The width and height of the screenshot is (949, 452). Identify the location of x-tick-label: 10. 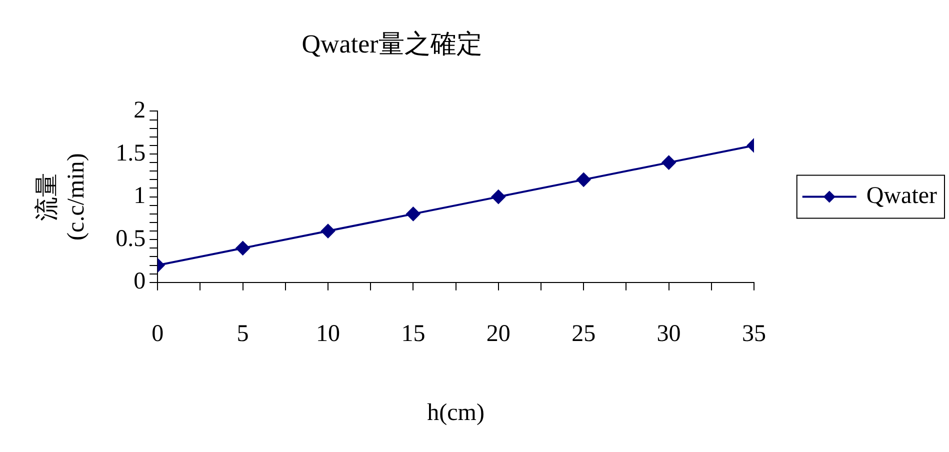
(328, 334).